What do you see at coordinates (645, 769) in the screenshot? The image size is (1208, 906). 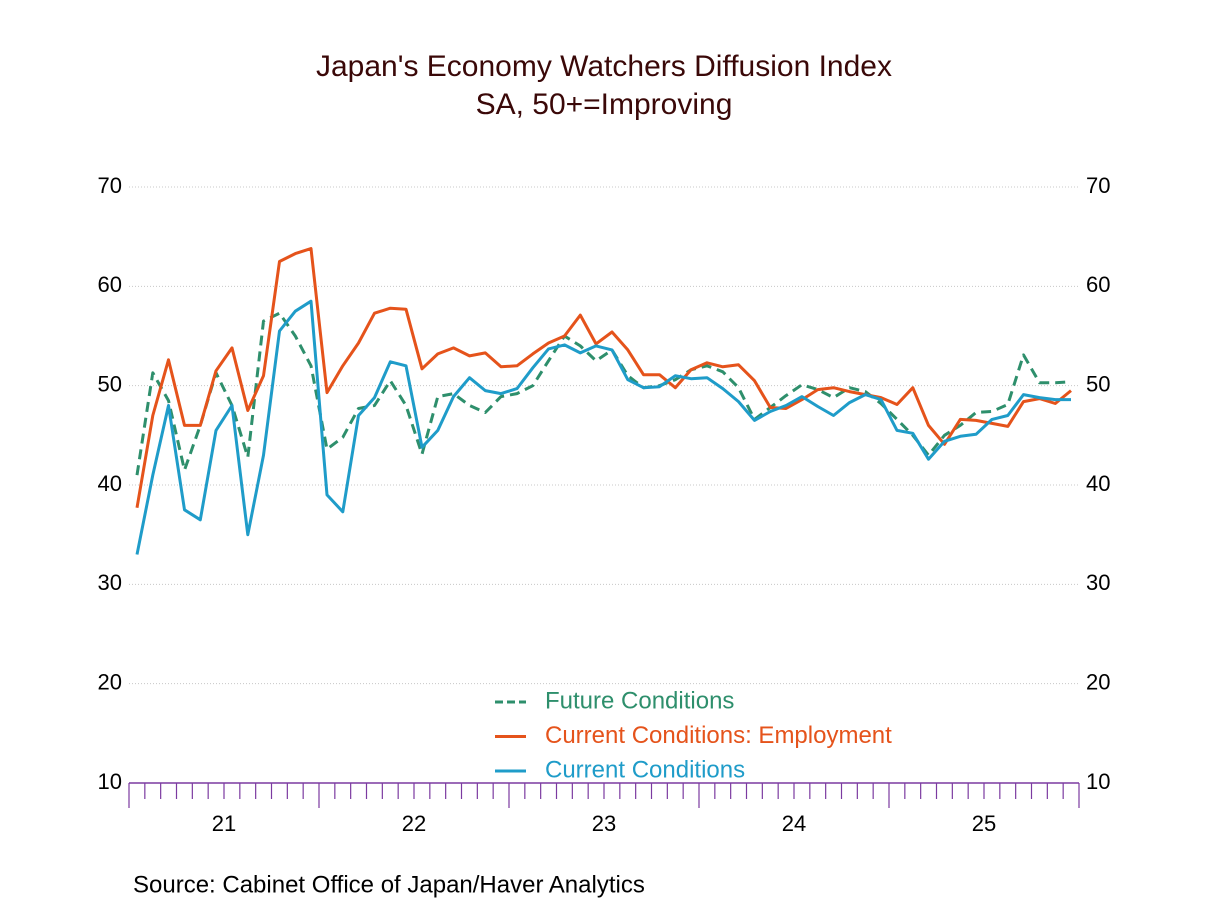 I see `legend-label: Current Conditions` at bounding box center [645, 769].